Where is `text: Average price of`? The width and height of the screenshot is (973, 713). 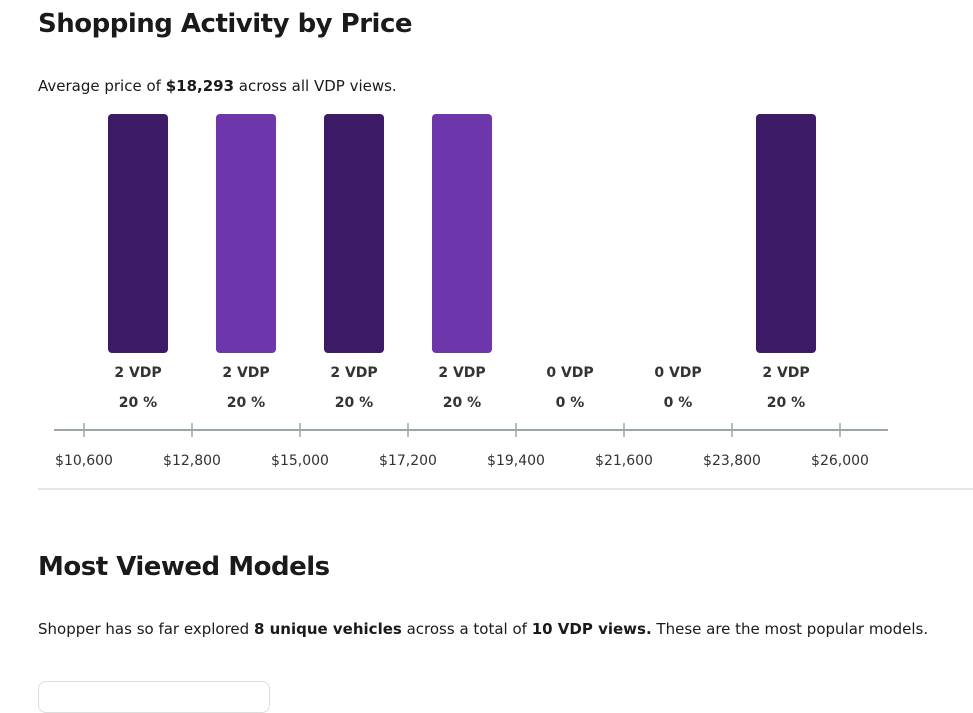
text: Average price of is located at coordinates (102, 86).